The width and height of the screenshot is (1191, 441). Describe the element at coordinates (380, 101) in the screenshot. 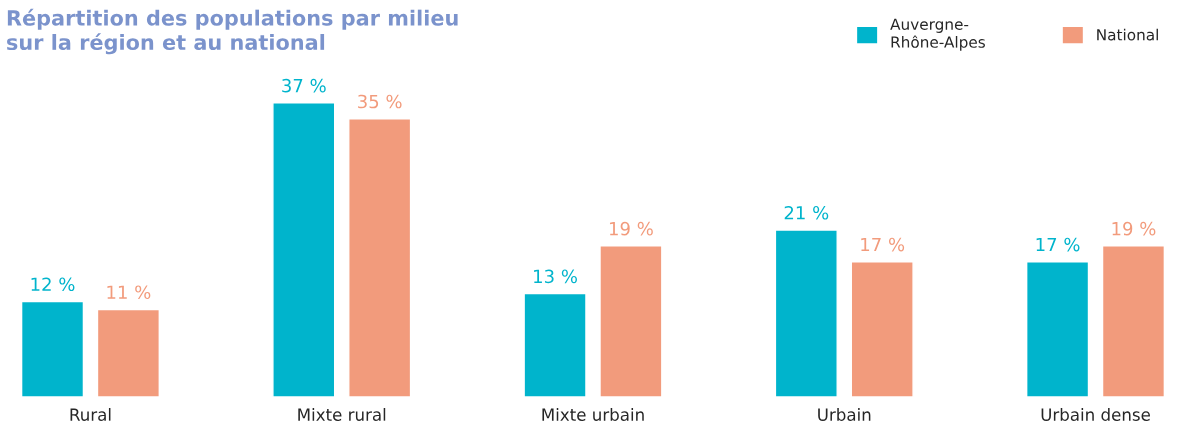

I see `data-label: 35 %` at that location.